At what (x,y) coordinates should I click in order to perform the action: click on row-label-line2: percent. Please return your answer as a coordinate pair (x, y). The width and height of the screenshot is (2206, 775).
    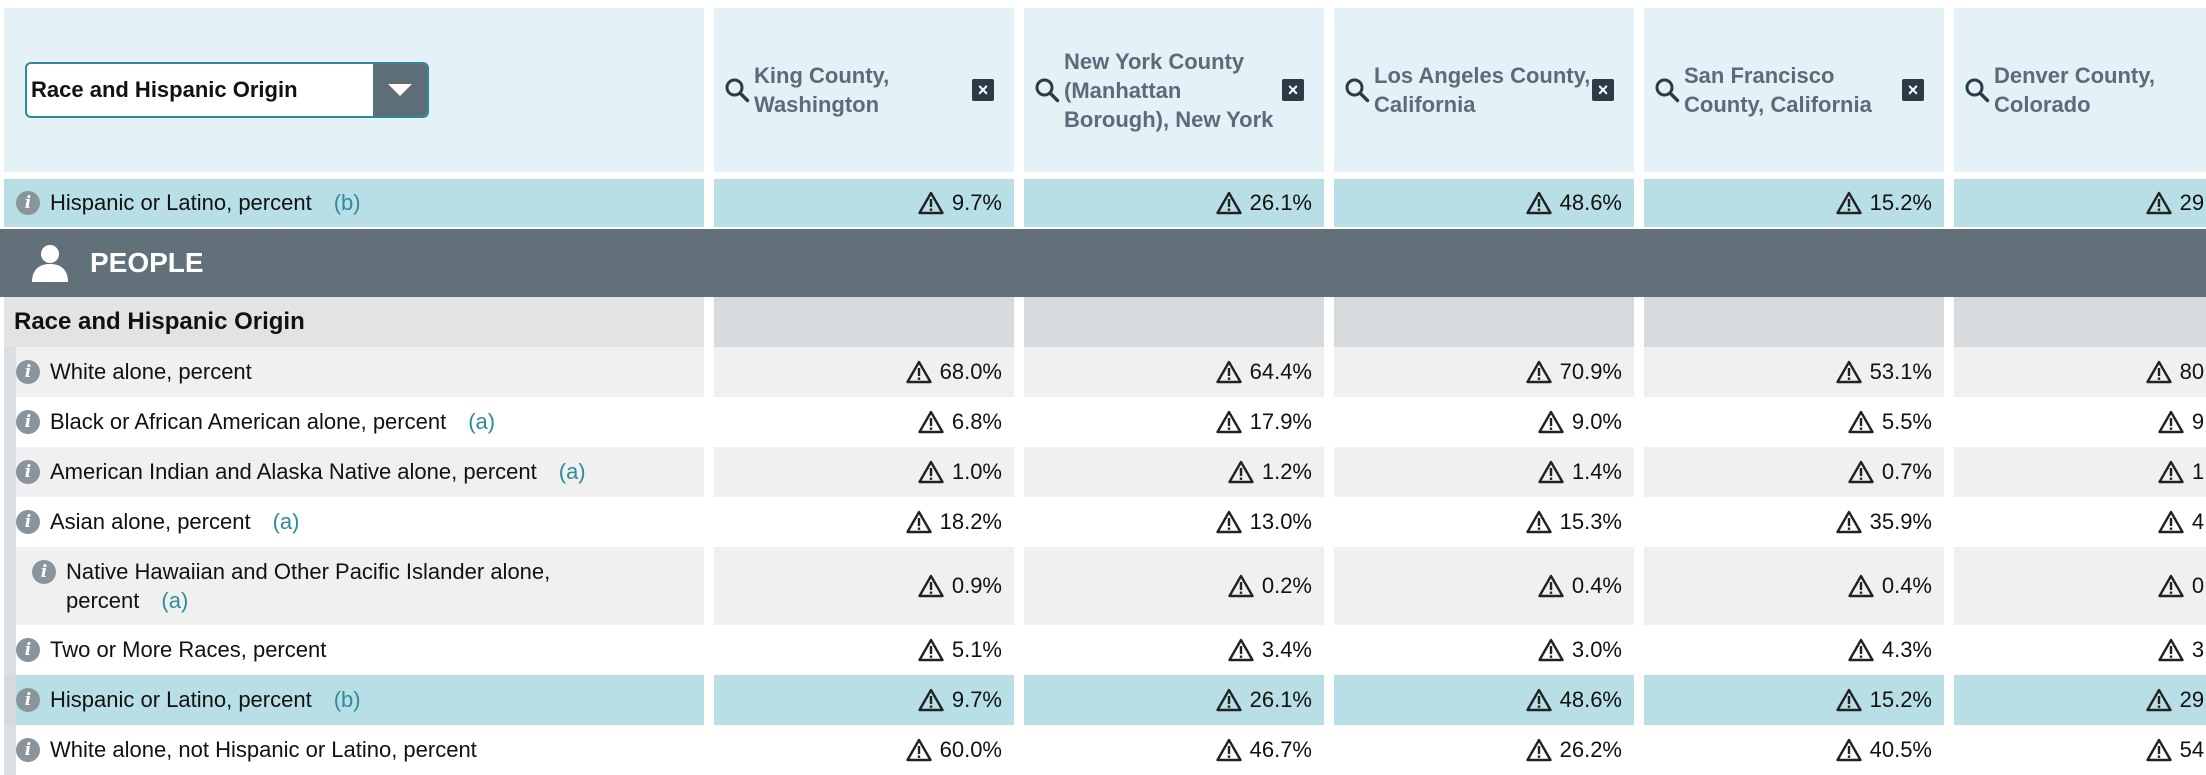
    Looking at the image, I should click on (103, 600).